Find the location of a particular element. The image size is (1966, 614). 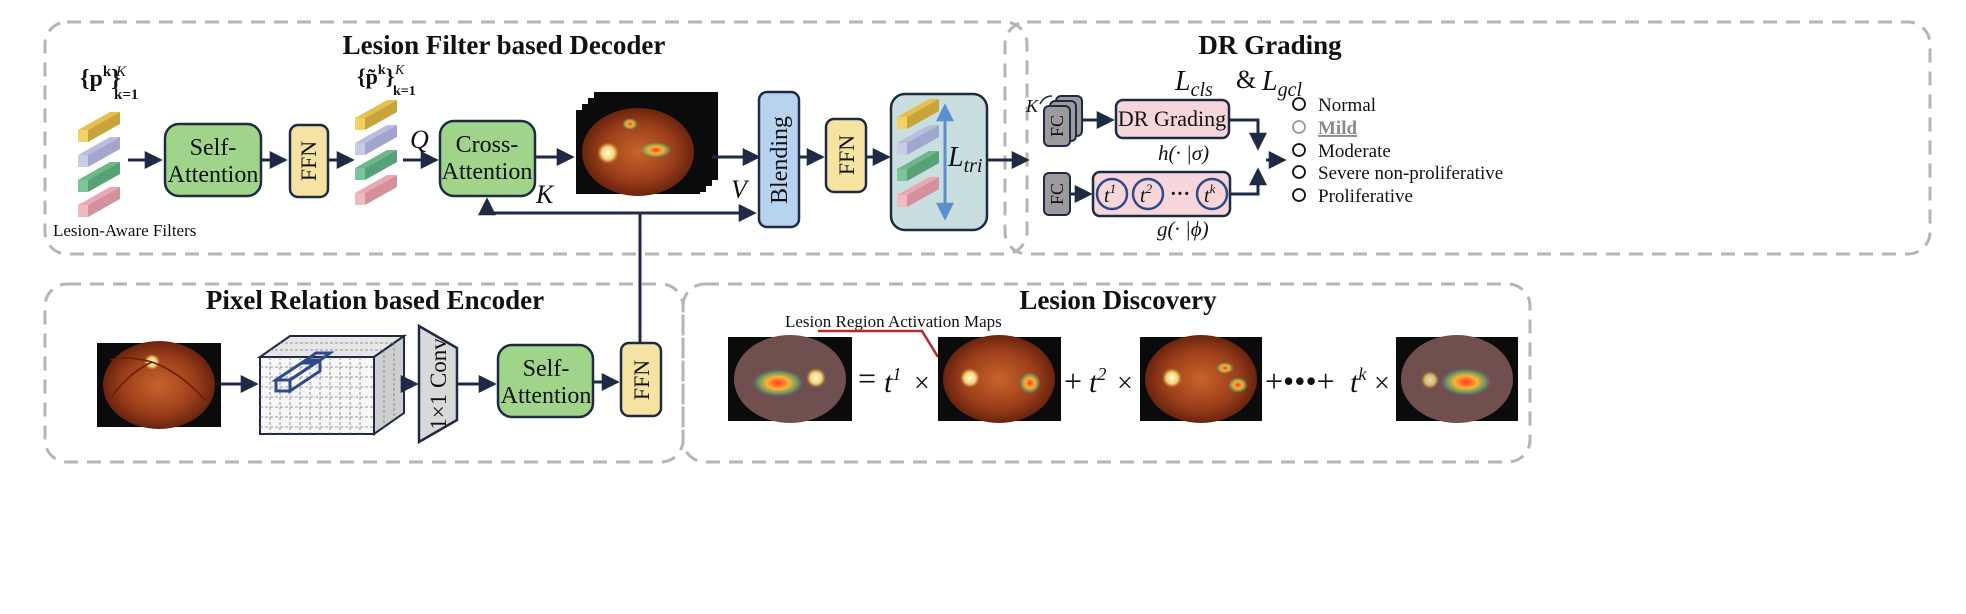

svg-text: Lgcl is located at coordinates (1281, 83).